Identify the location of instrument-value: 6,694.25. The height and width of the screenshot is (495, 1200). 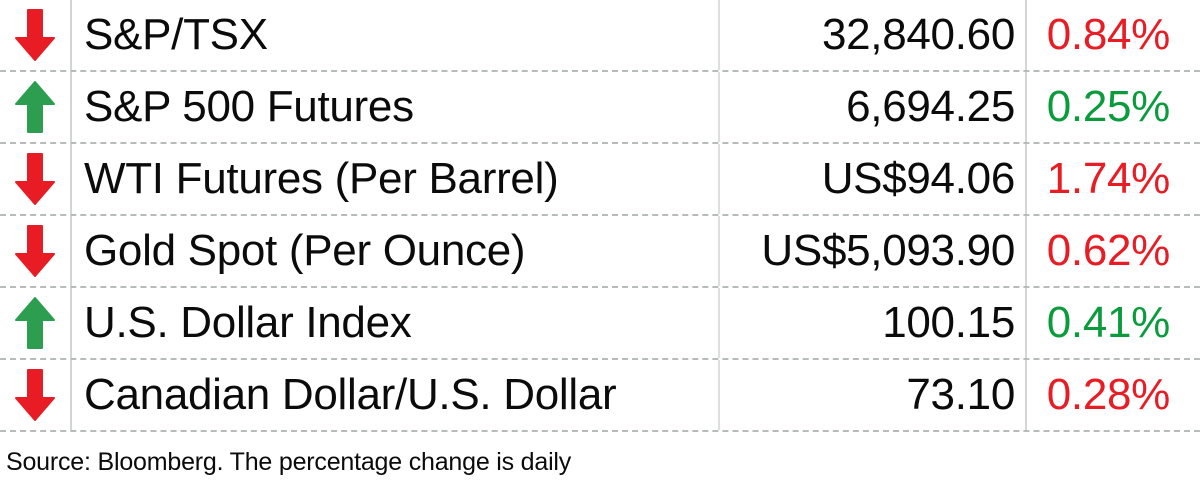
(873, 107).